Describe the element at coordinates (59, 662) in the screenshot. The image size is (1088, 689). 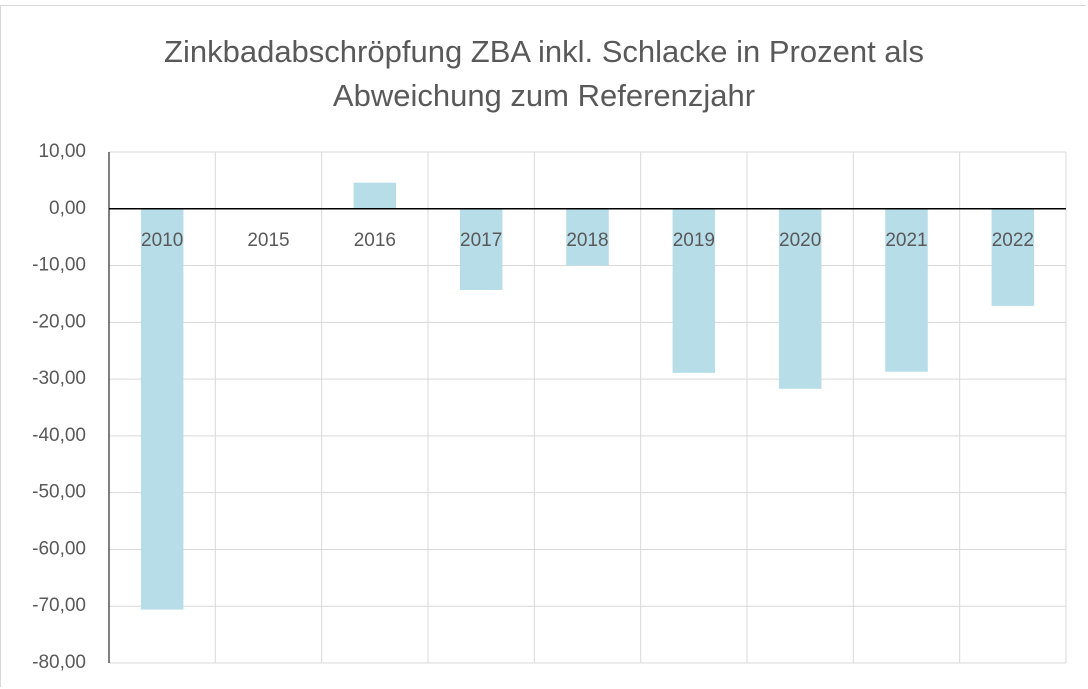
I see `y-tick-label: -80,00` at that location.